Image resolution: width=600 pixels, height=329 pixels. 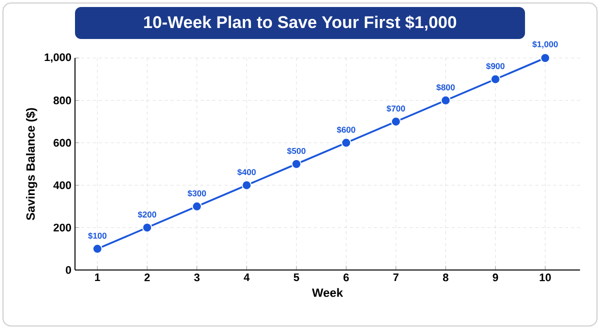 What do you see at coordinates (395, 278) in the screenshot?
I see `x-tick-label: 7` at bounding box center [395, 278].